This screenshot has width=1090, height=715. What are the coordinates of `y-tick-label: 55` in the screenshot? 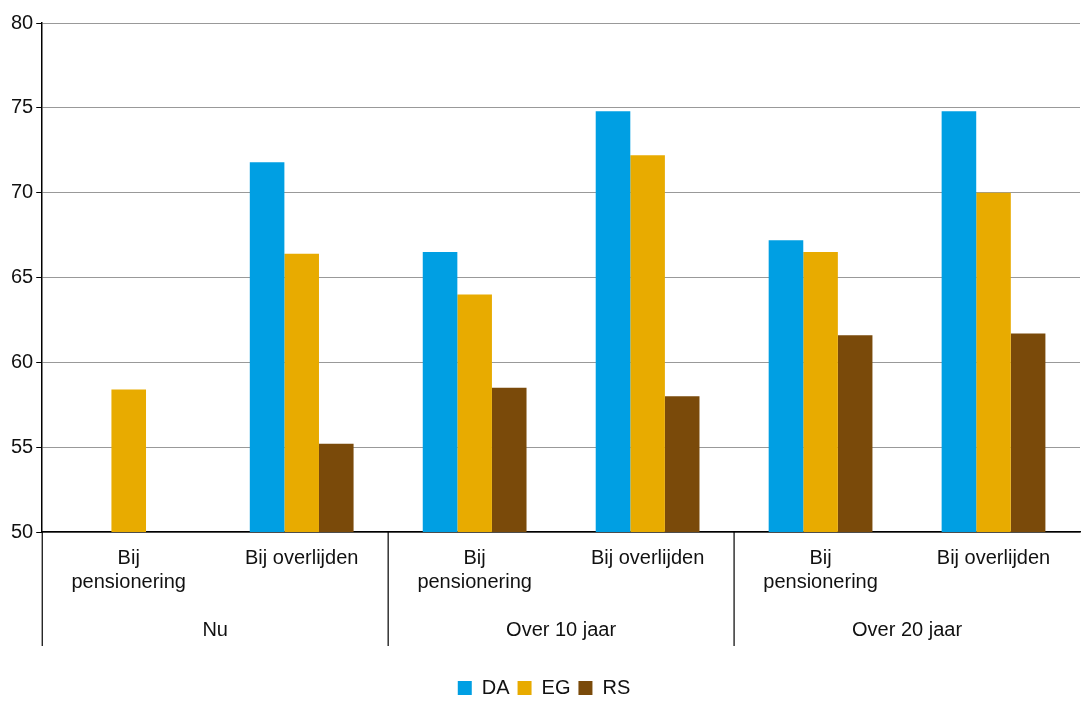 It's located at (22, 445).